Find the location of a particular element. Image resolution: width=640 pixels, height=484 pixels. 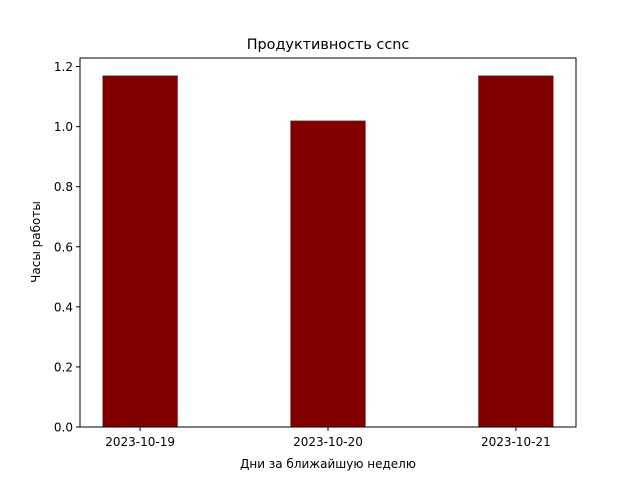

y-tick-label: 0.0 is located at coordinates (63, 428).